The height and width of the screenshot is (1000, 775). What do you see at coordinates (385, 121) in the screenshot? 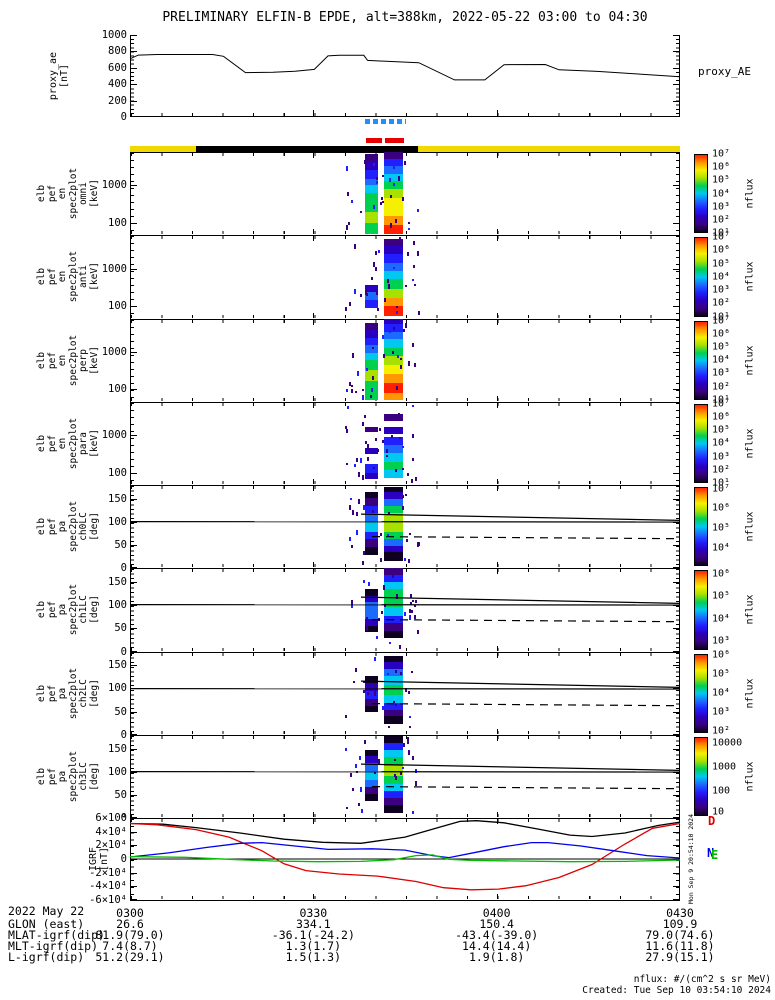
I see `conjunction-bar-blue` at bounding box center [385, 121].